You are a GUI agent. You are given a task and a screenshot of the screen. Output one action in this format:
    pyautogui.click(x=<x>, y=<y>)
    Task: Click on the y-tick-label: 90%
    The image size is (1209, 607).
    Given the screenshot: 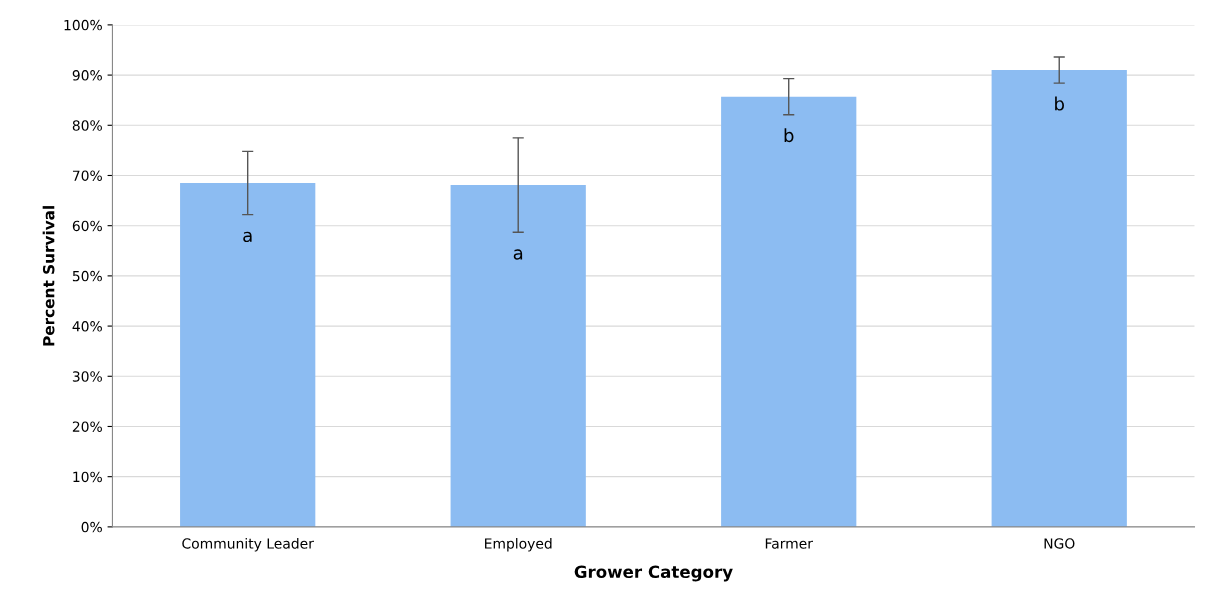 What is the action you would take?
    pyautogui.click(x=87, y=75)
    